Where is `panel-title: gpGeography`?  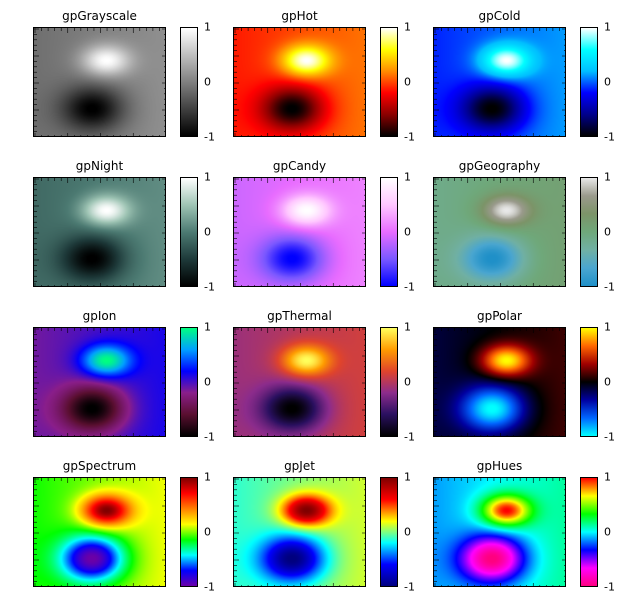 panel-title: gpGeography is located at coordinates (499, 166).